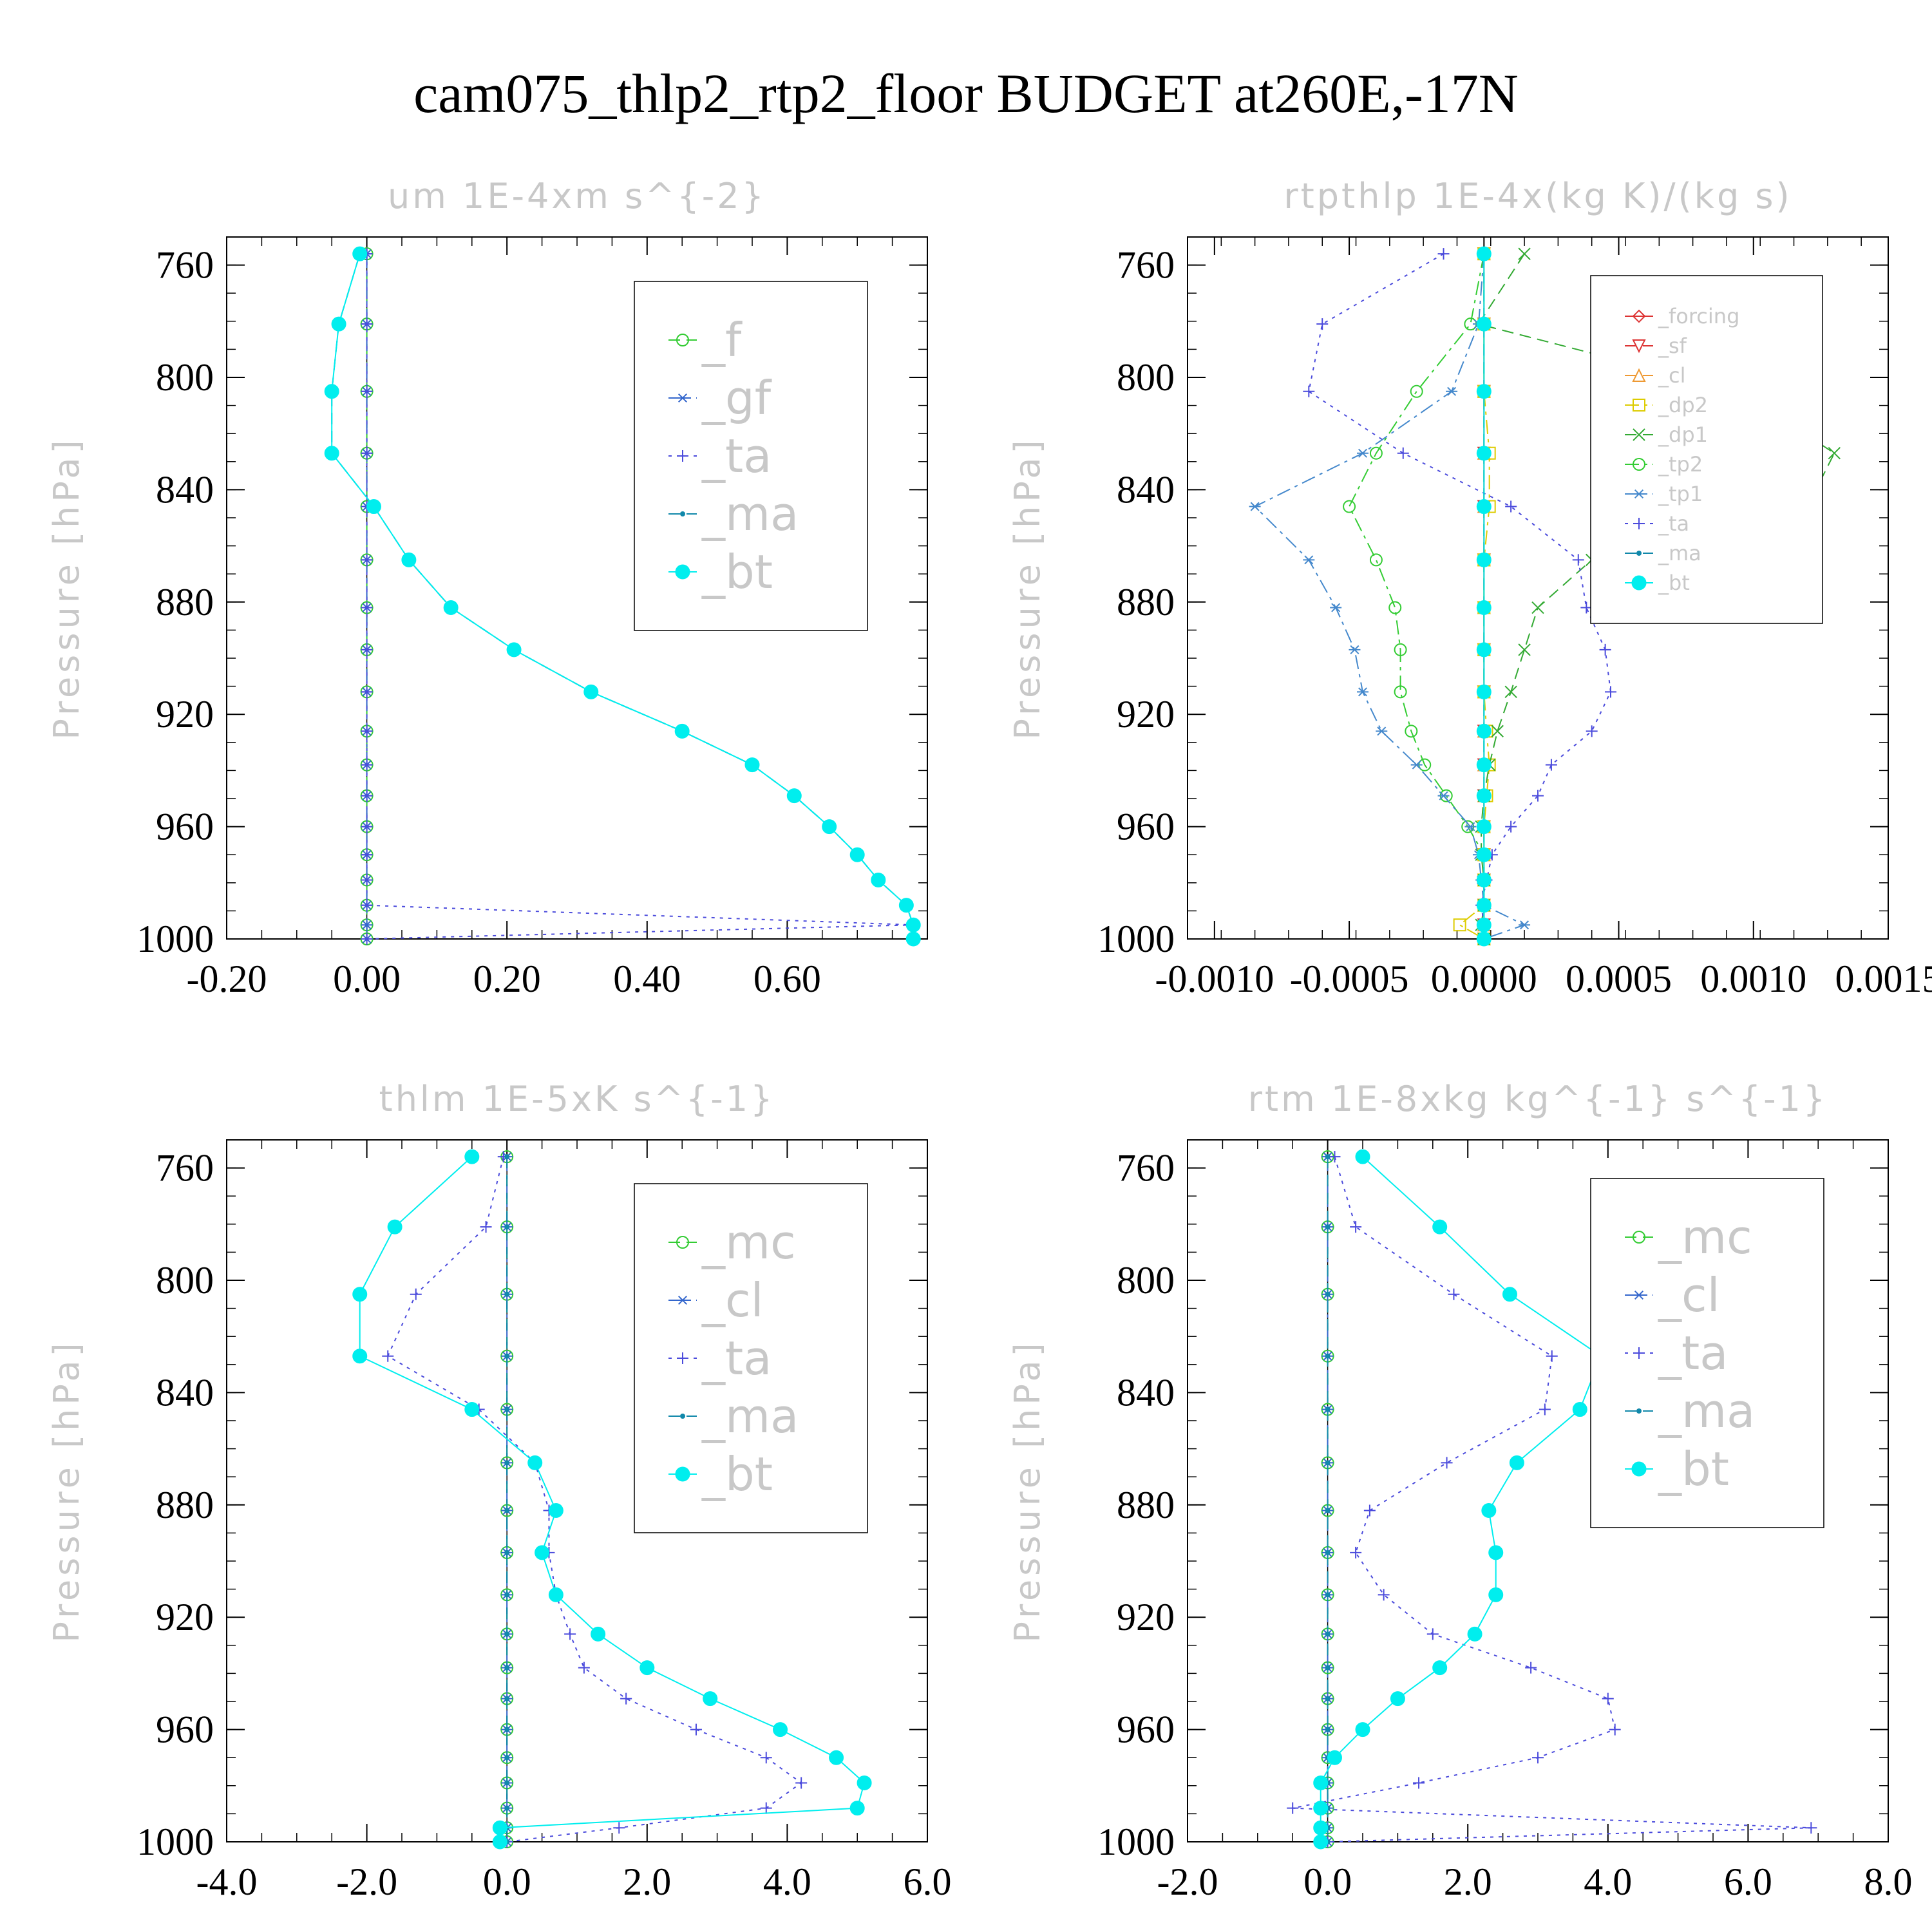 The width and height of the screenshot is (1932, 1932). I want to click on x-tick-label: 4.0, so click(787, 1882).